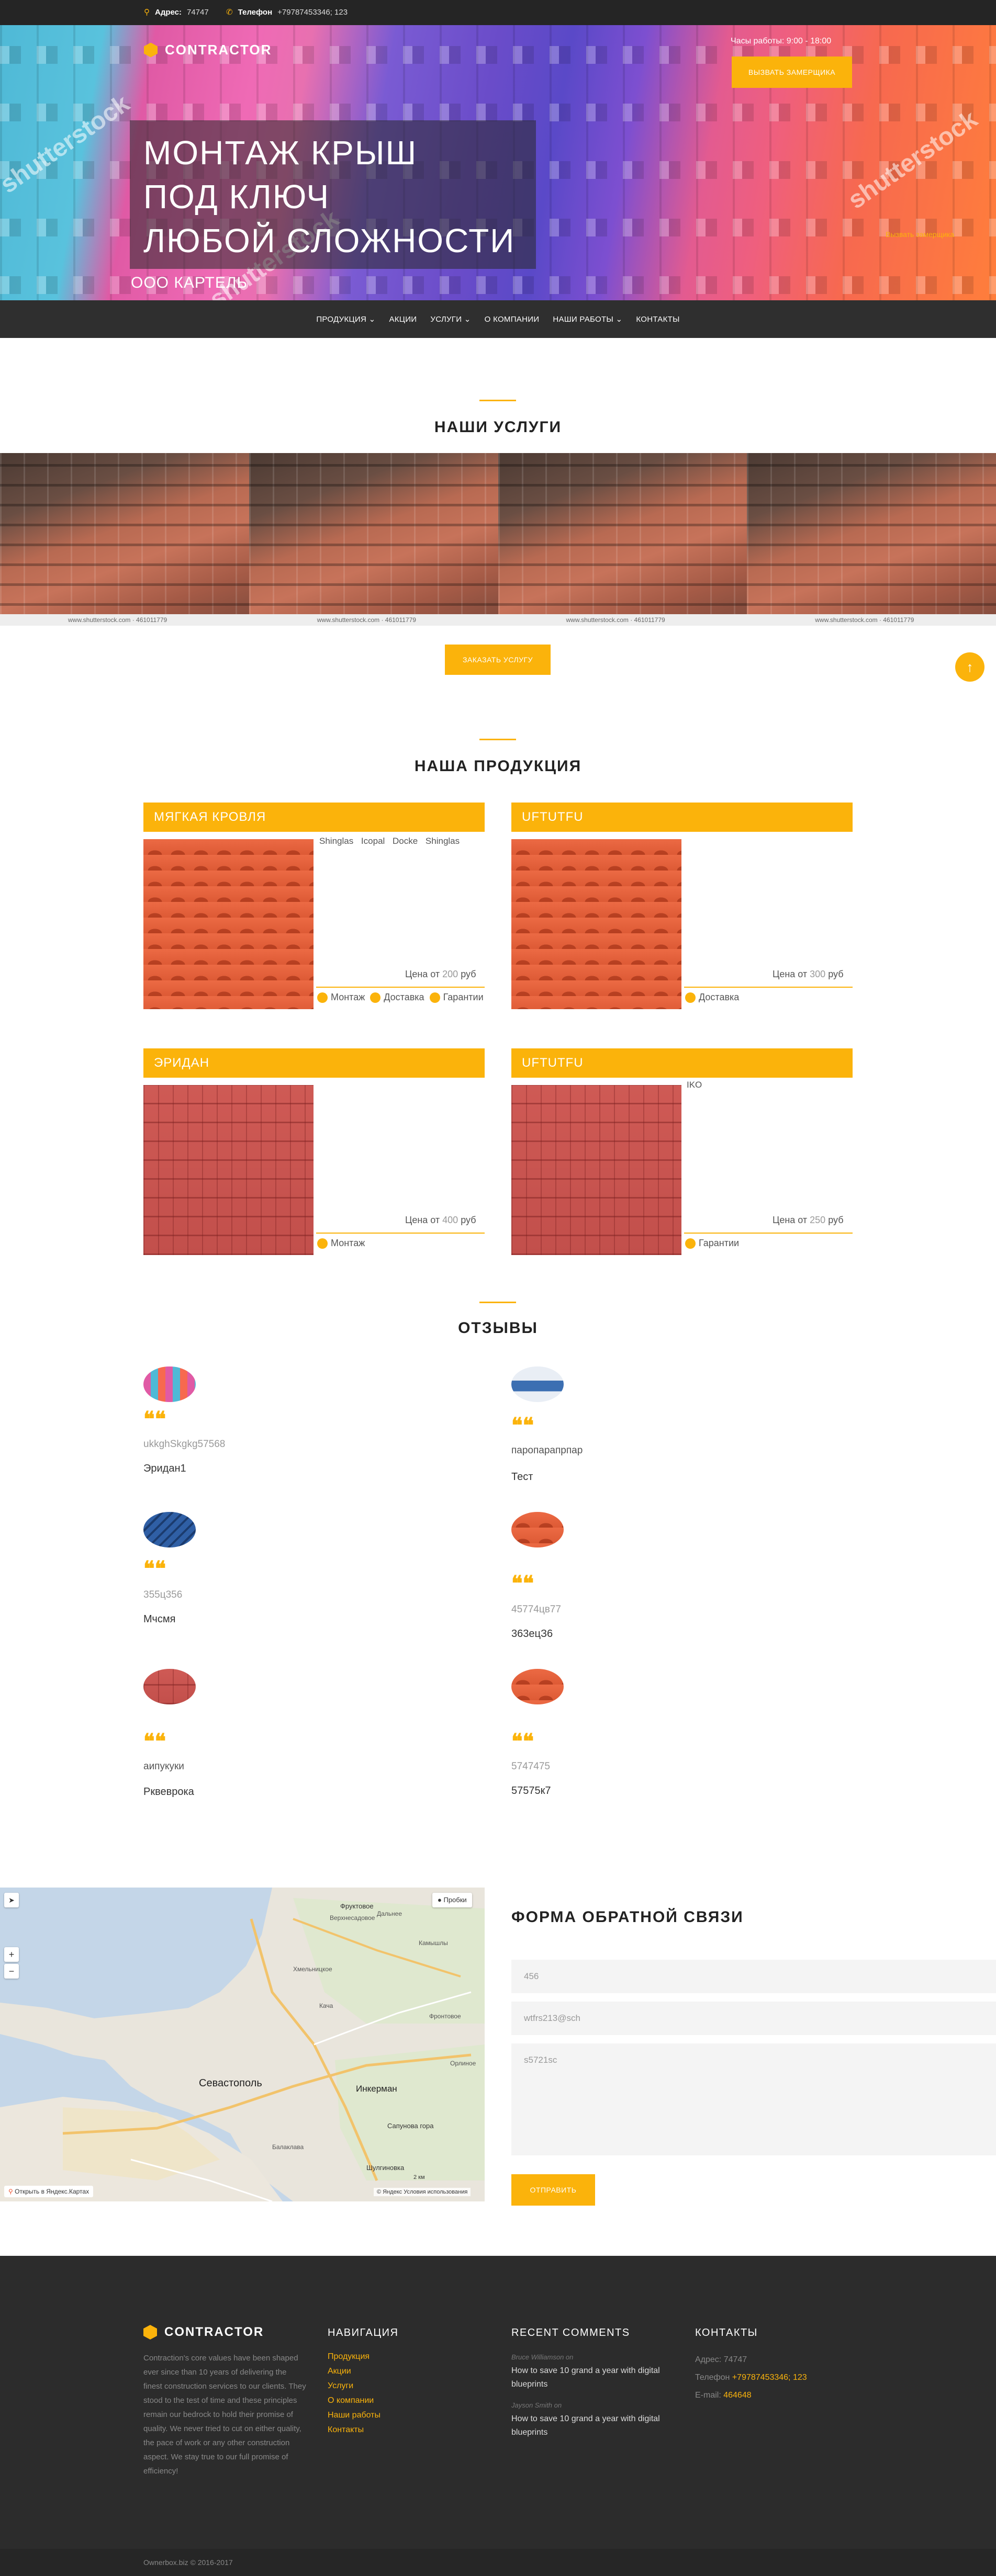  I want to click on arrow-up-icon: ↑, so click(970, 667).